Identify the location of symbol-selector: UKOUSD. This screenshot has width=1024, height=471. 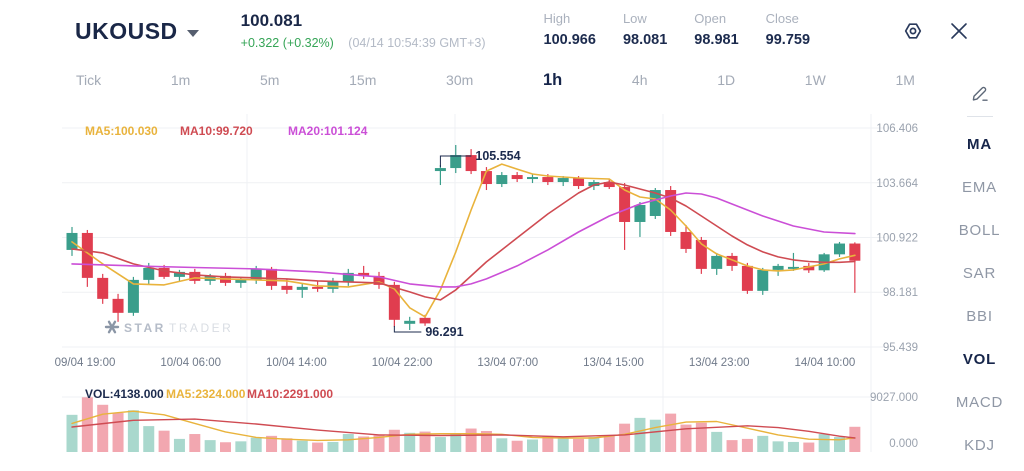
(137, 31).